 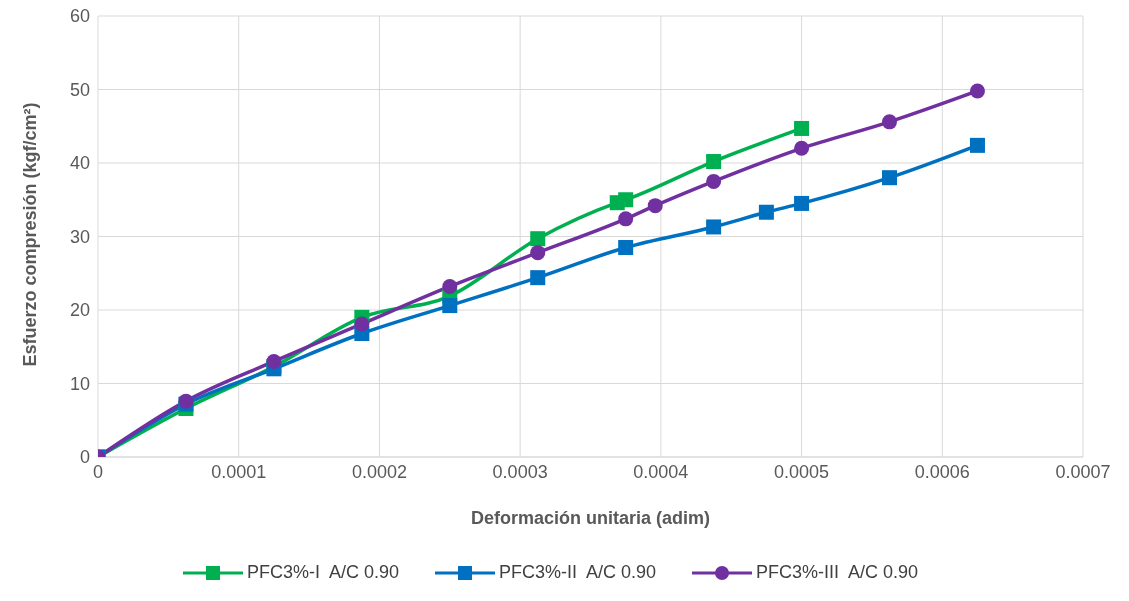 What do you see at coordinates (520, 471) in the screenshot?
I see `x-tick-label: 0.0003` at bounding box center [520, 471].